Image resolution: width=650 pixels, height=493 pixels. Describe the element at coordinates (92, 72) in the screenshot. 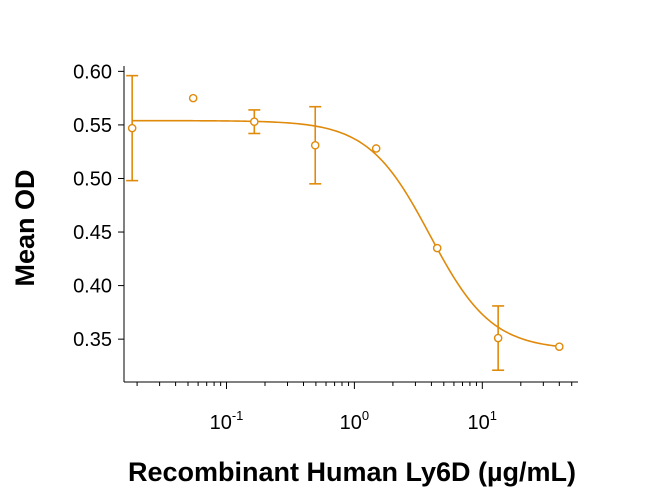

I see `y-tick-label: 0.60` at that location.